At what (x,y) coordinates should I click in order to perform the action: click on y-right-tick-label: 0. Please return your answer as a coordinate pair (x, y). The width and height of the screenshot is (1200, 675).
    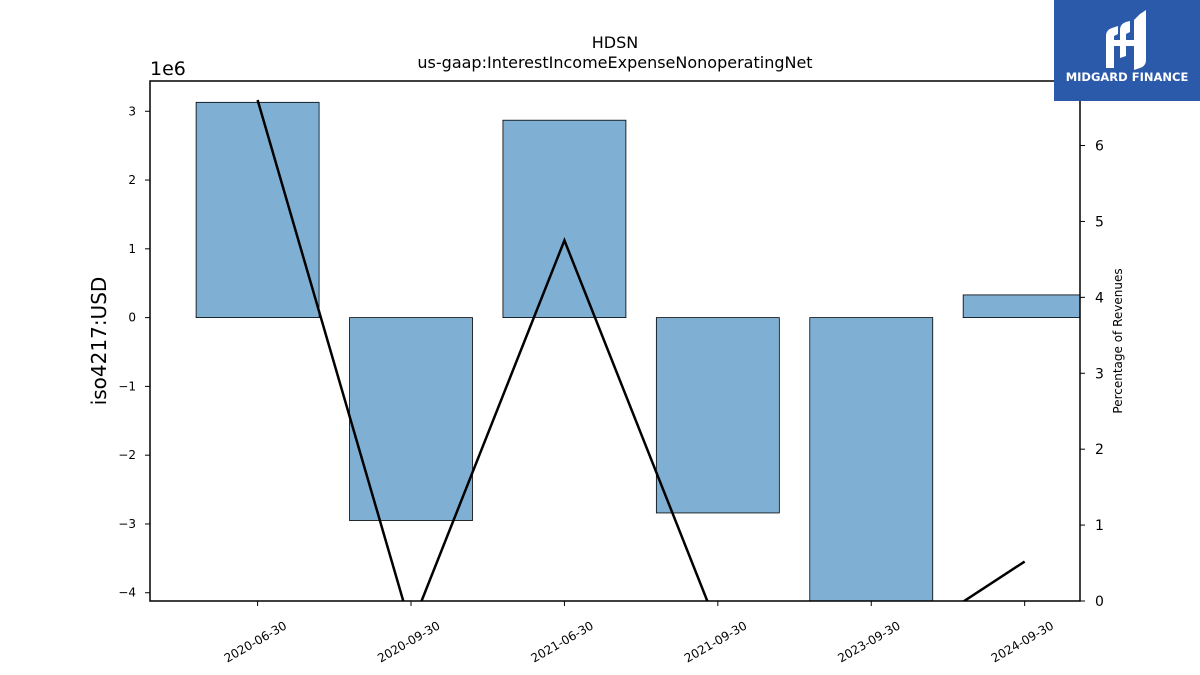
    Looking at the image, I should click on (1099, 602).